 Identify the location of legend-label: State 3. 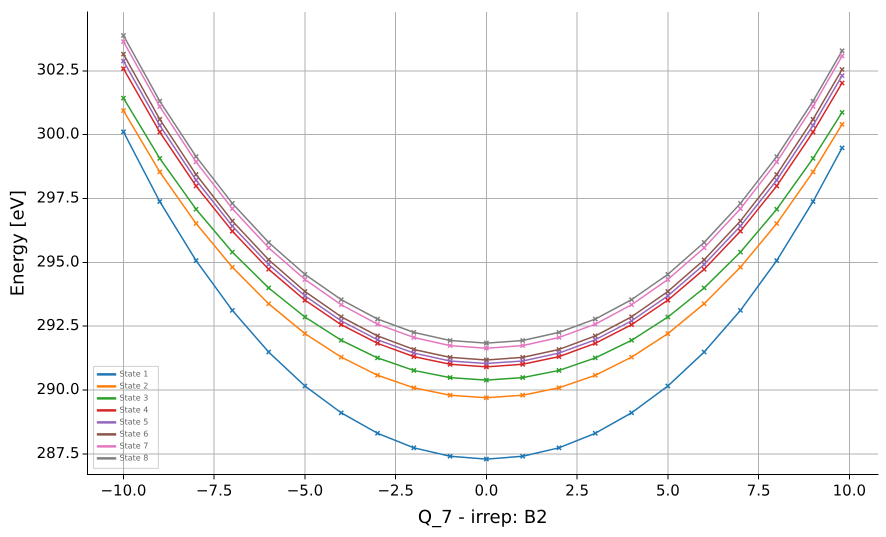
(134, 397).